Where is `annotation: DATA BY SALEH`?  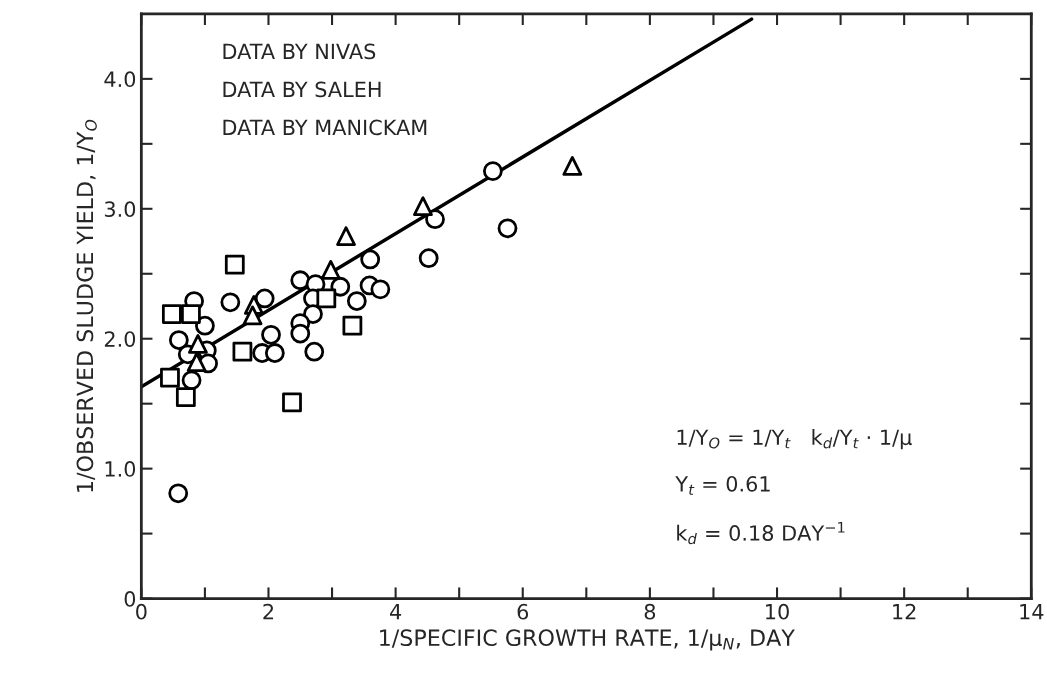
annotation: DATA BY SALEH is located at coordinates (302, 89).